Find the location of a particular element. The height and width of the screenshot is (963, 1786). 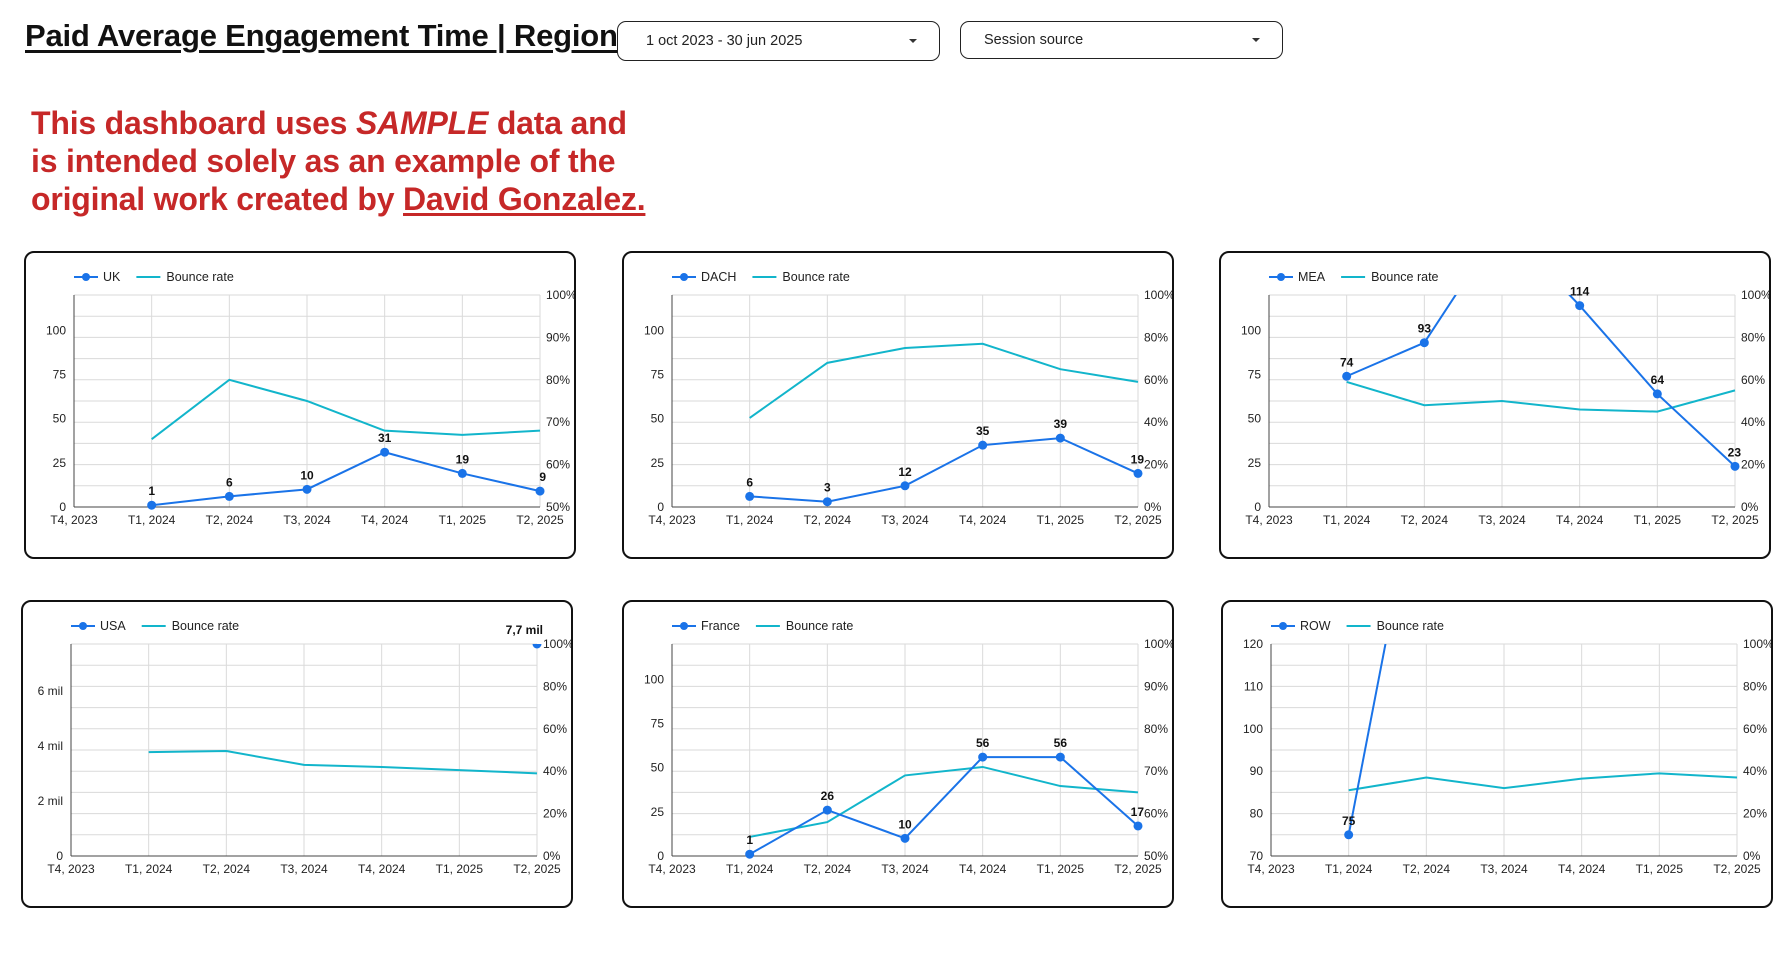

session-source-dropdown: Session source is located at coordinates (1121, 40).